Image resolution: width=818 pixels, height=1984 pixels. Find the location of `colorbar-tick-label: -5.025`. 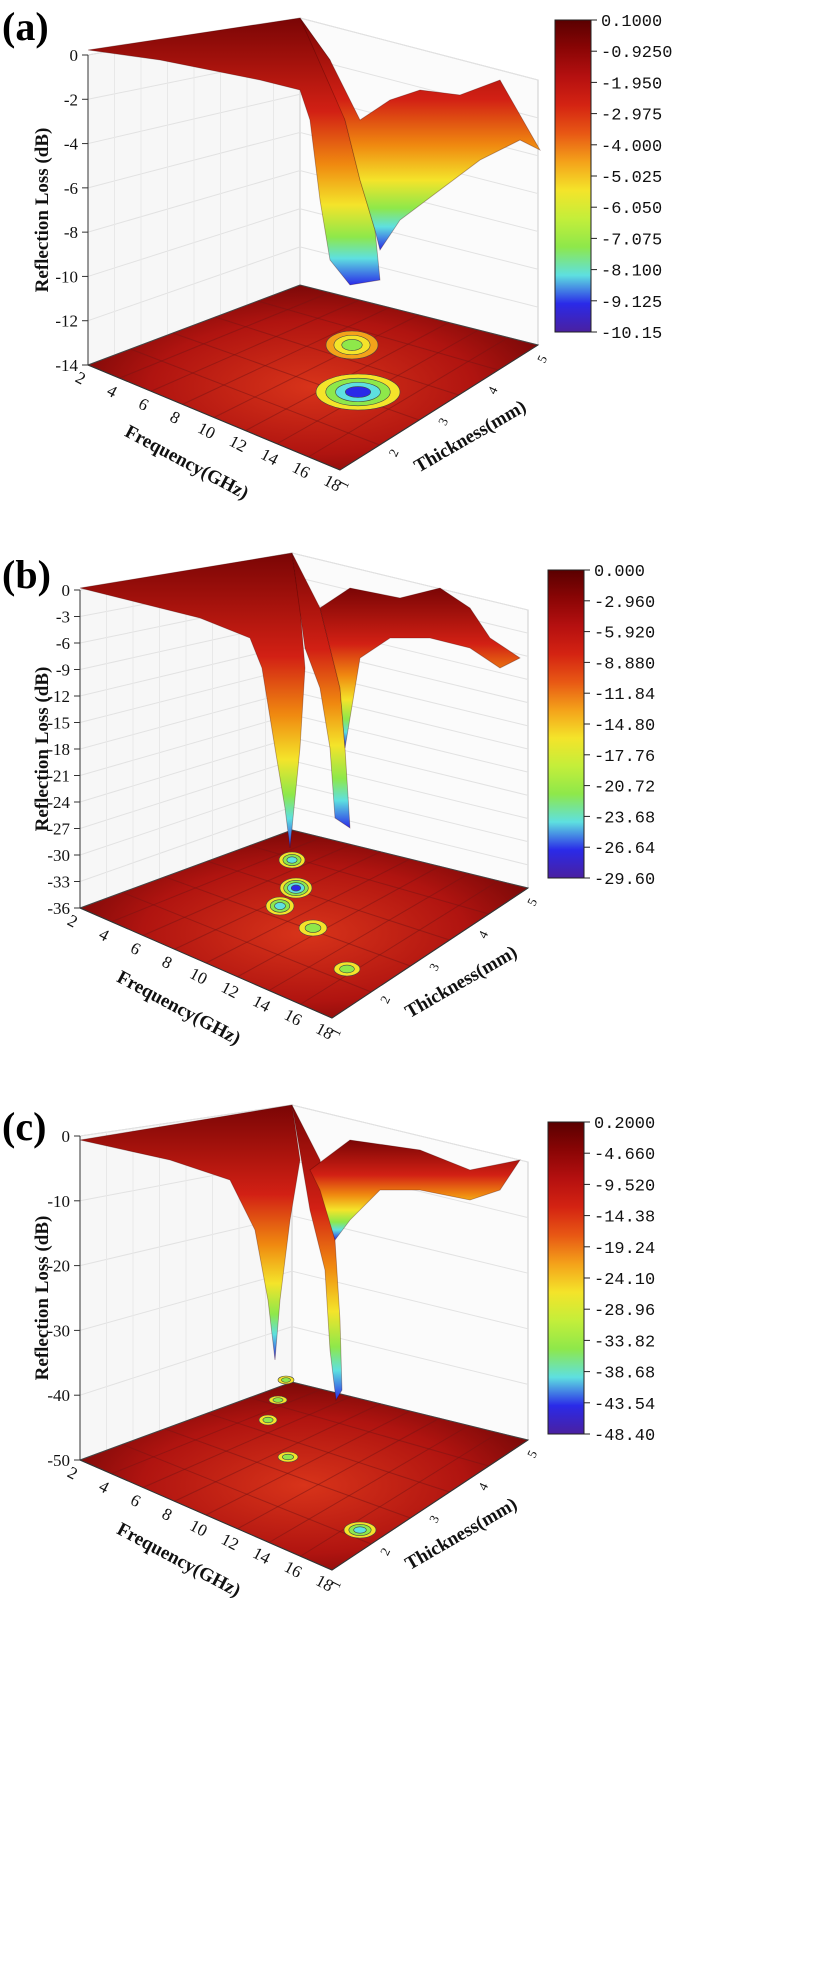

colorbar-tick-label: -5.025 is located at coordinates (631, 178).